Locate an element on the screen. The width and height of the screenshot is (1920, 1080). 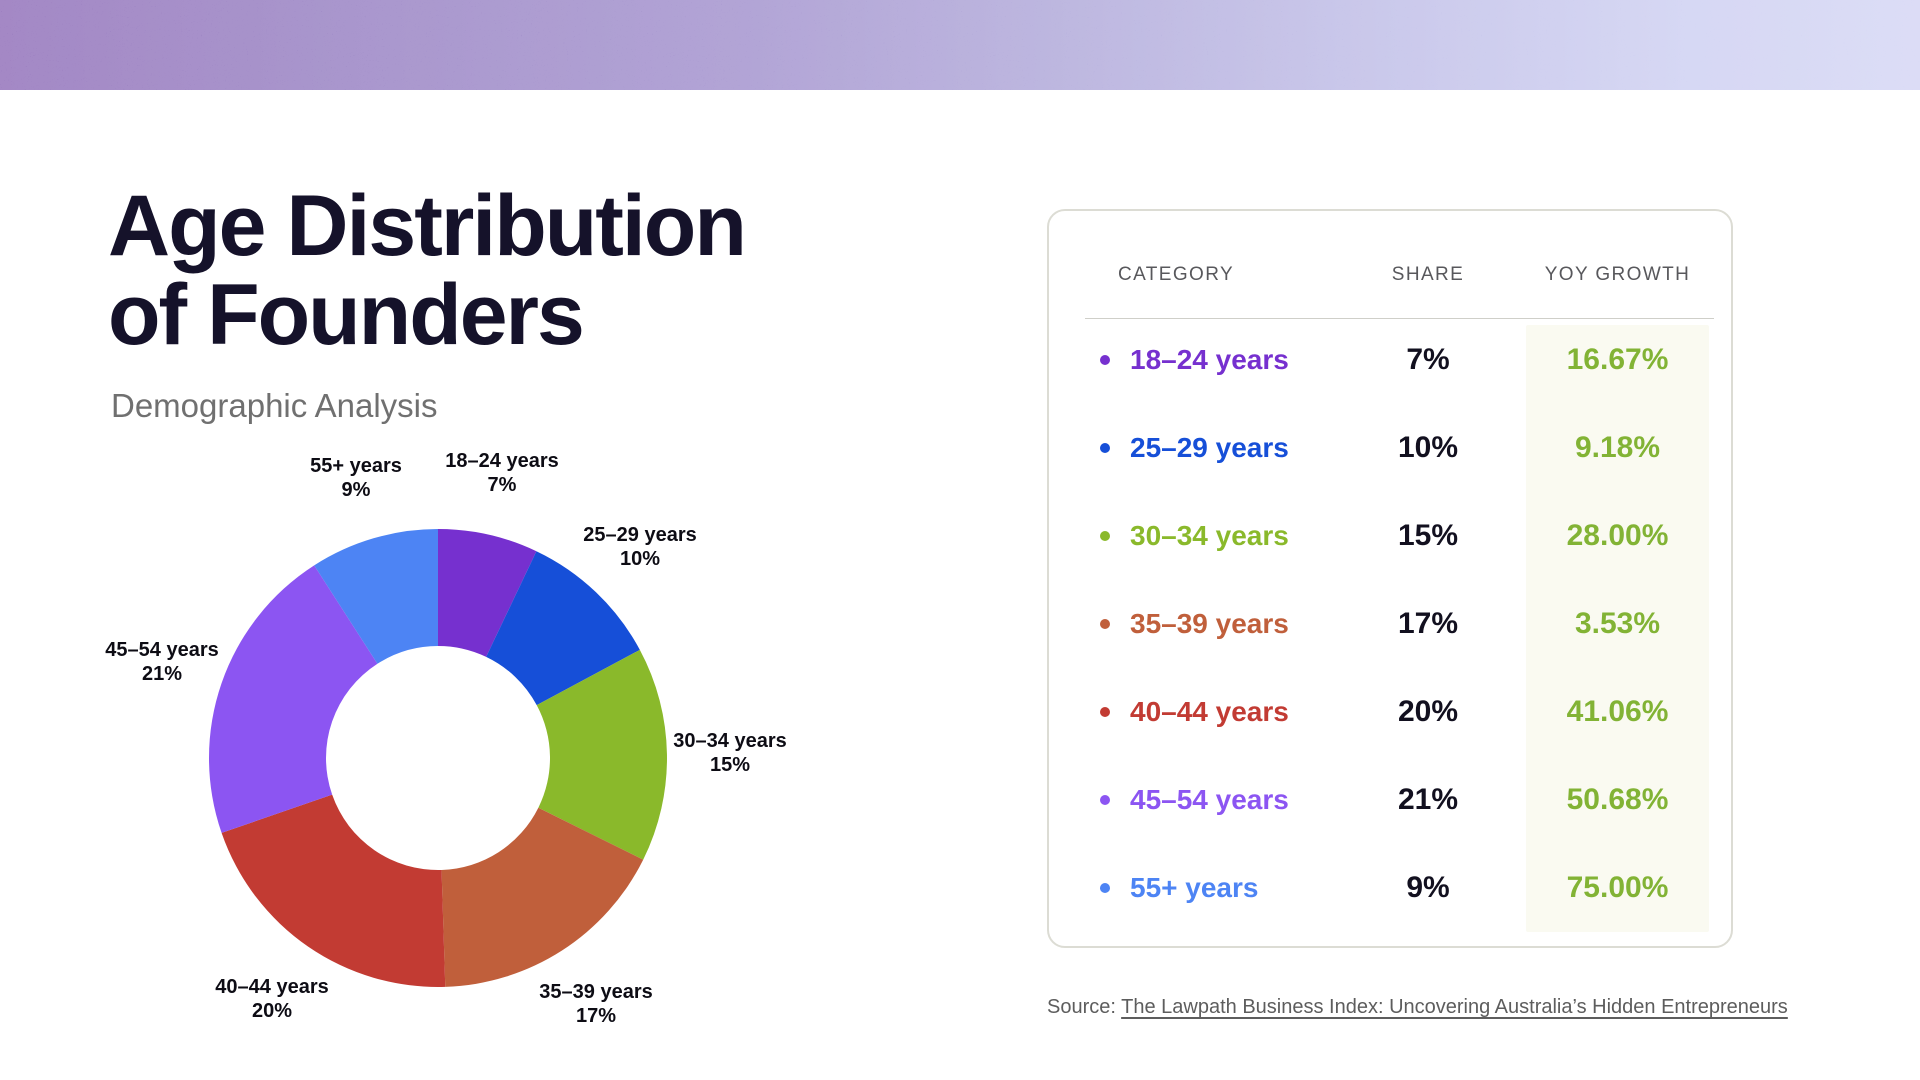
pie-slice-label: 45–54 years 21% is located at coordinates (161, 662).